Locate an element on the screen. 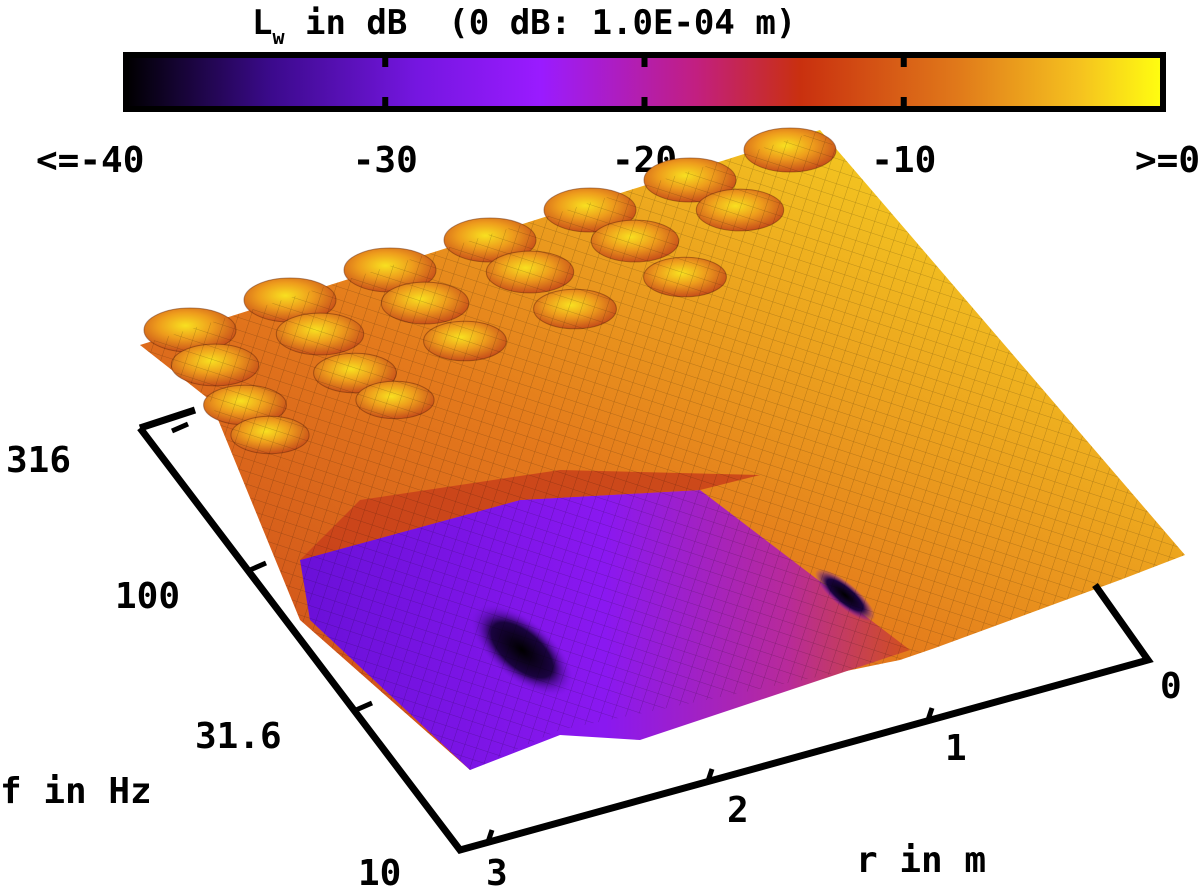  r-axis-label: r in m is located at coordinates (921, 860).